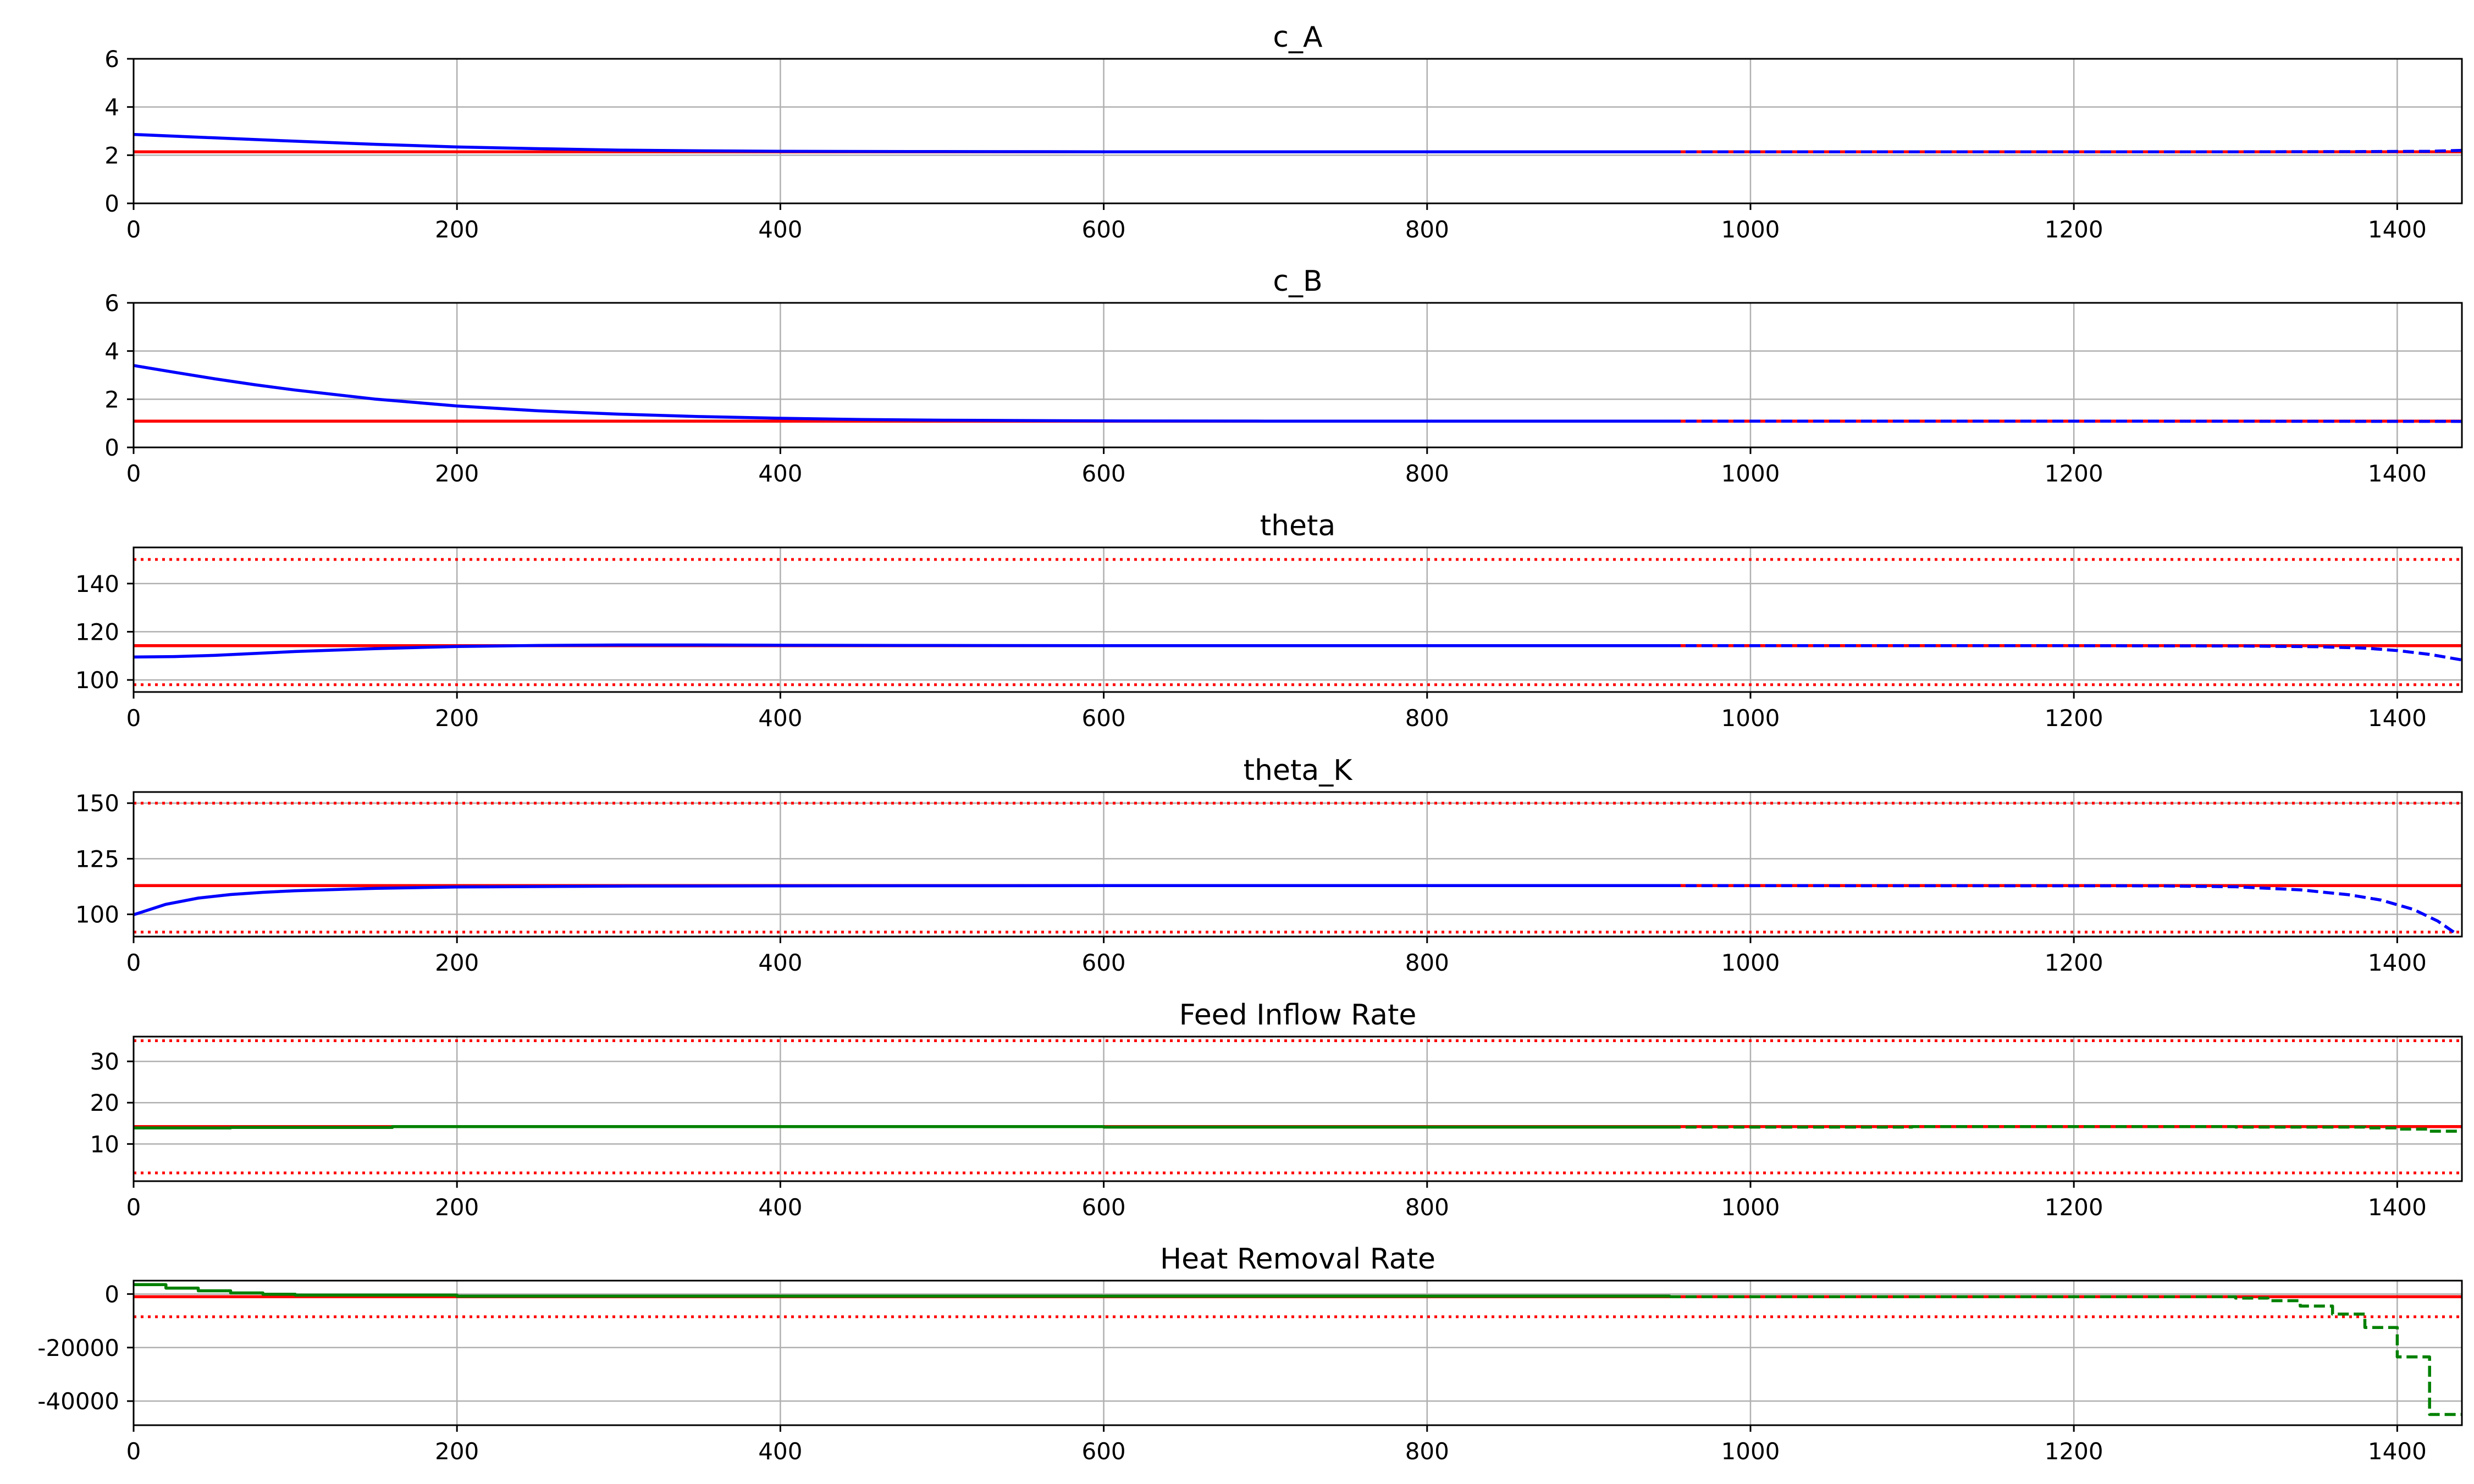 The image size is (2474, 1484). I want to click on subplot-title: c_B, so click(1297, 281).